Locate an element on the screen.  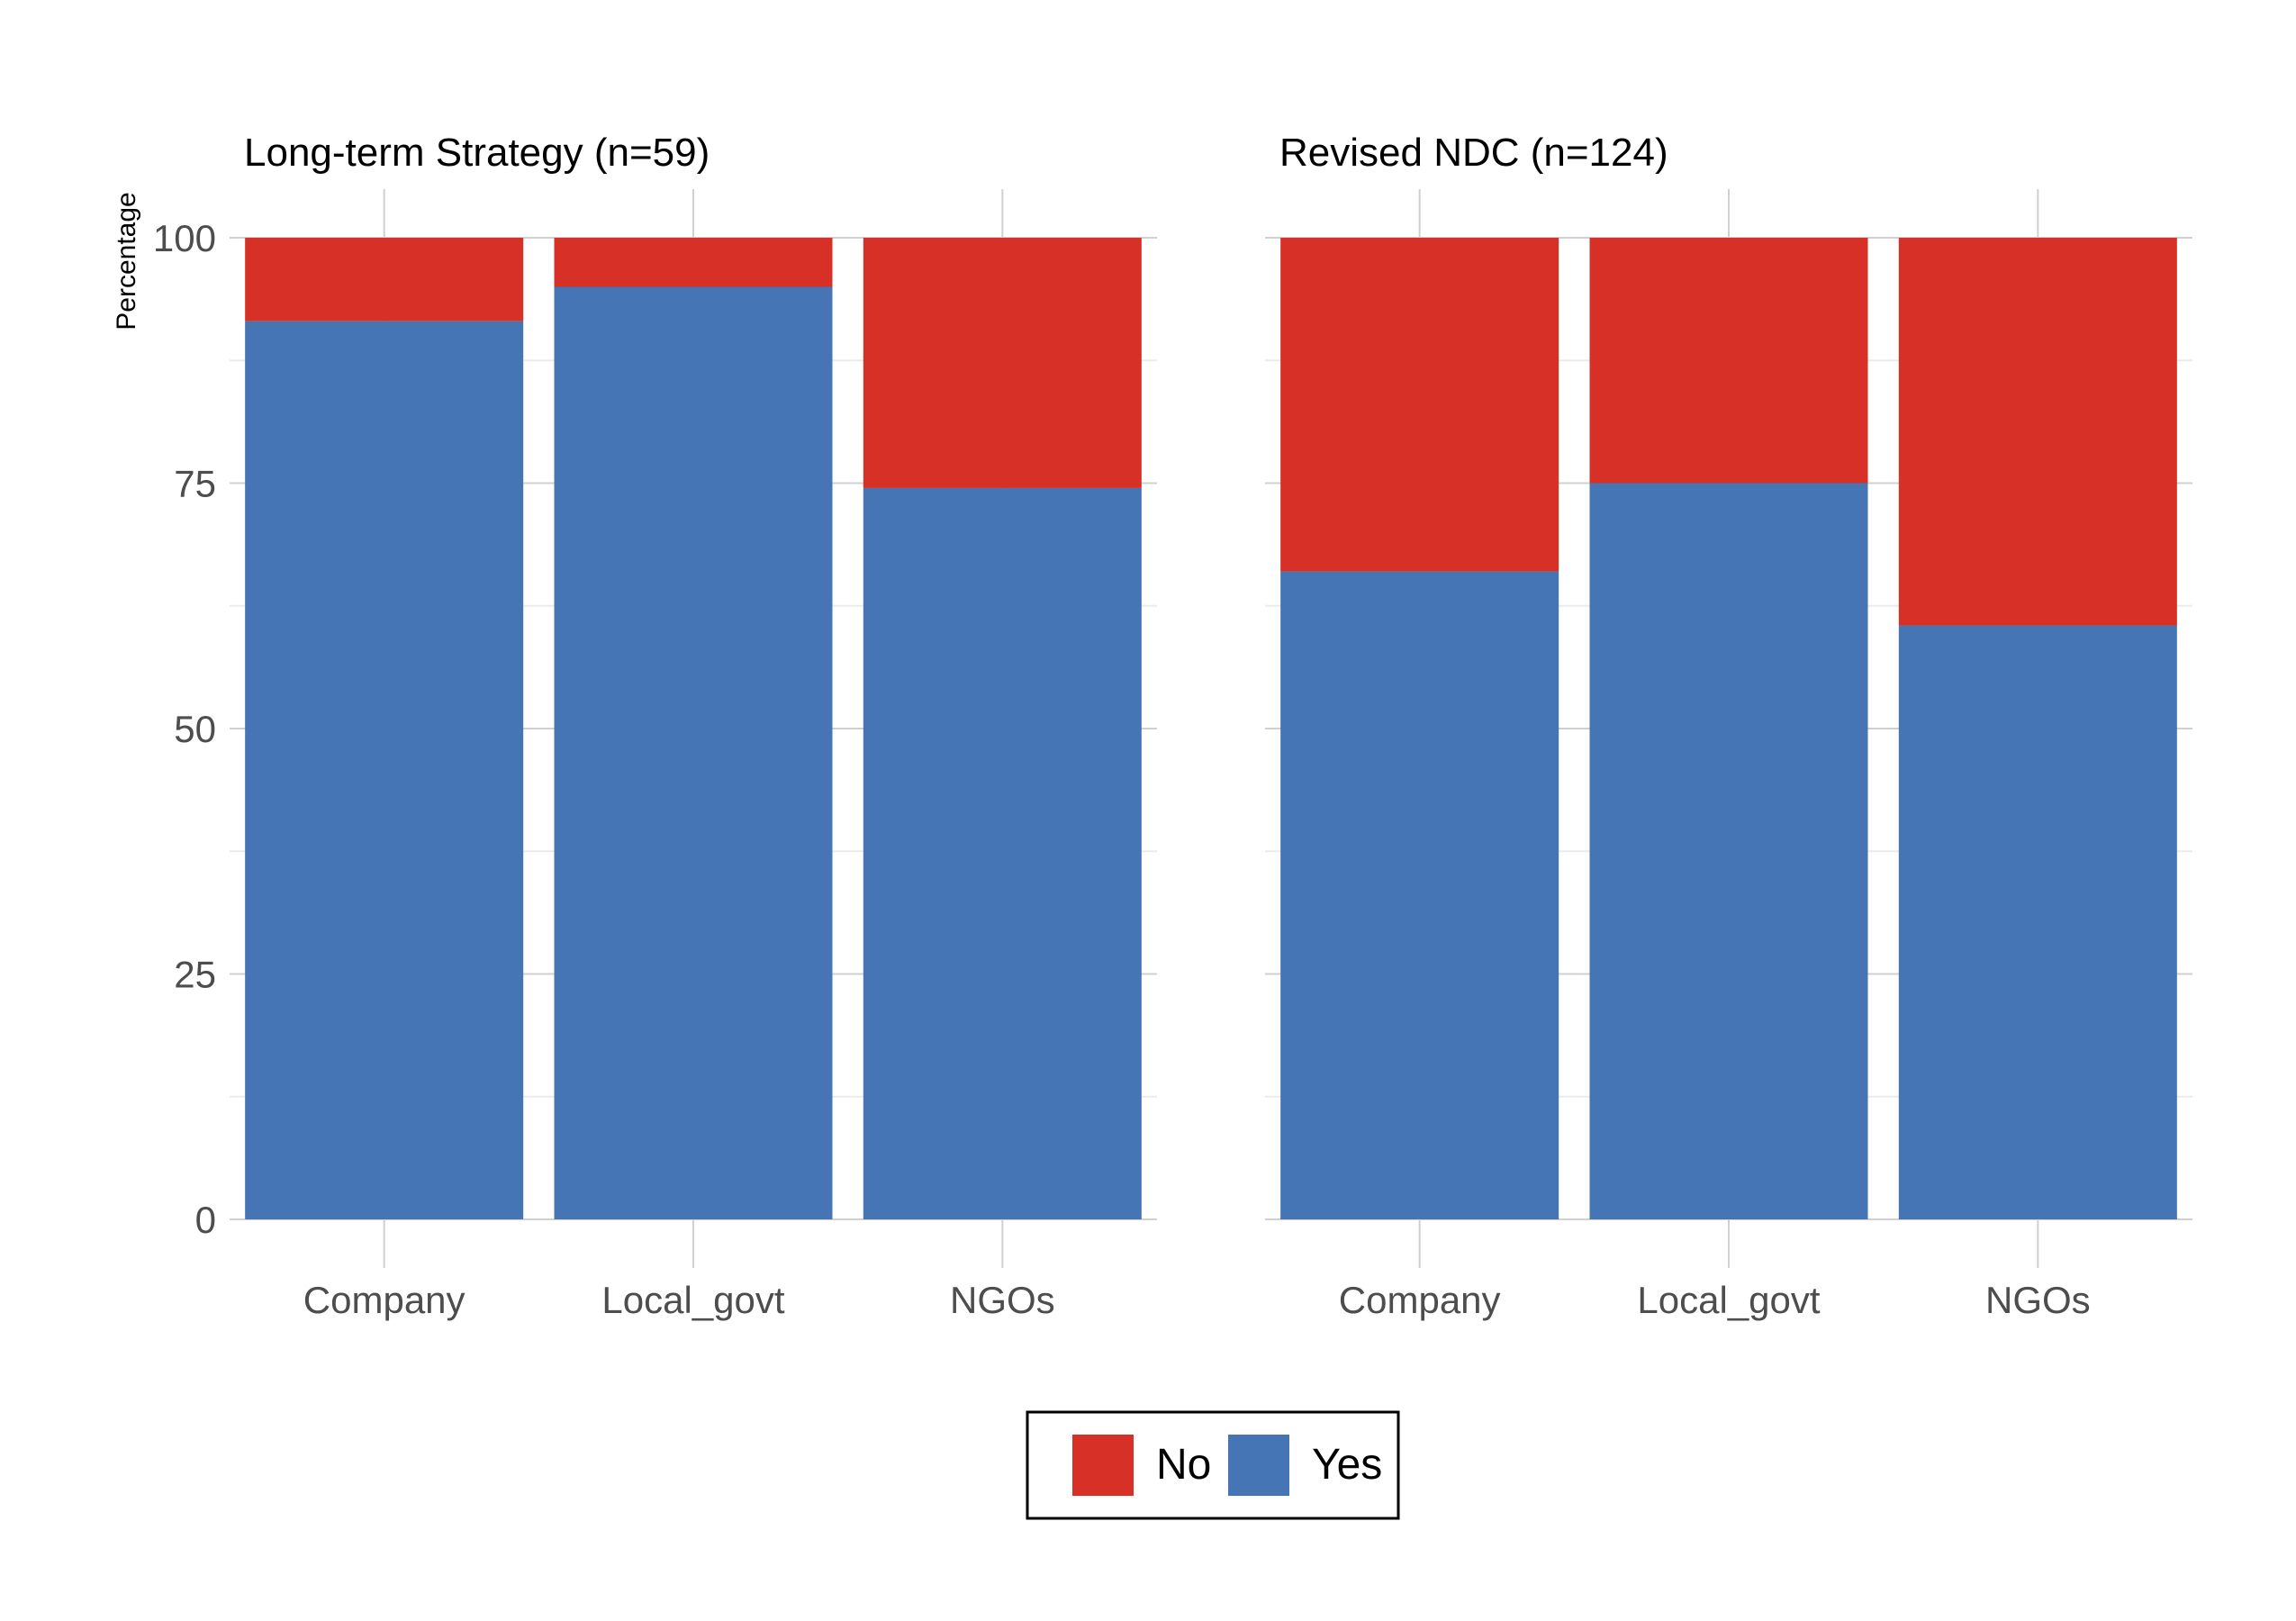
y-tick-label: 50 is located at coordinates (195, 729).